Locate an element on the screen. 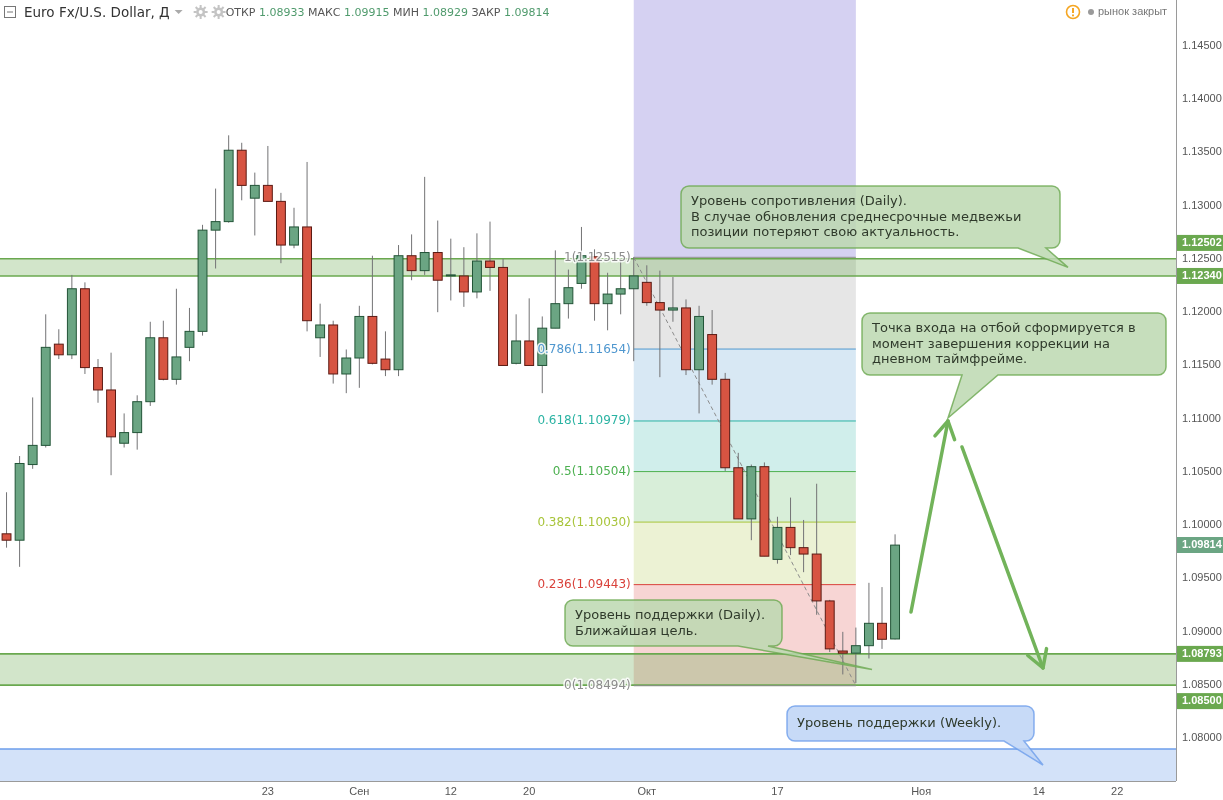 The image size is (1223, 800). x-tick-label: 12 is located at coordinates (450, 790).